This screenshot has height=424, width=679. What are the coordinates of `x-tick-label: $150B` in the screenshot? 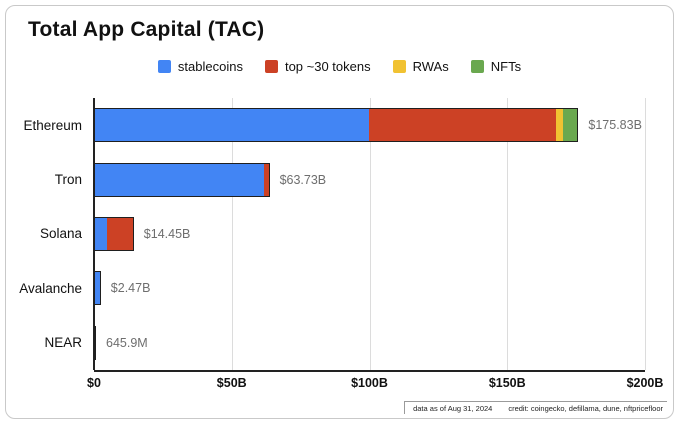 It's located at (507, 383).